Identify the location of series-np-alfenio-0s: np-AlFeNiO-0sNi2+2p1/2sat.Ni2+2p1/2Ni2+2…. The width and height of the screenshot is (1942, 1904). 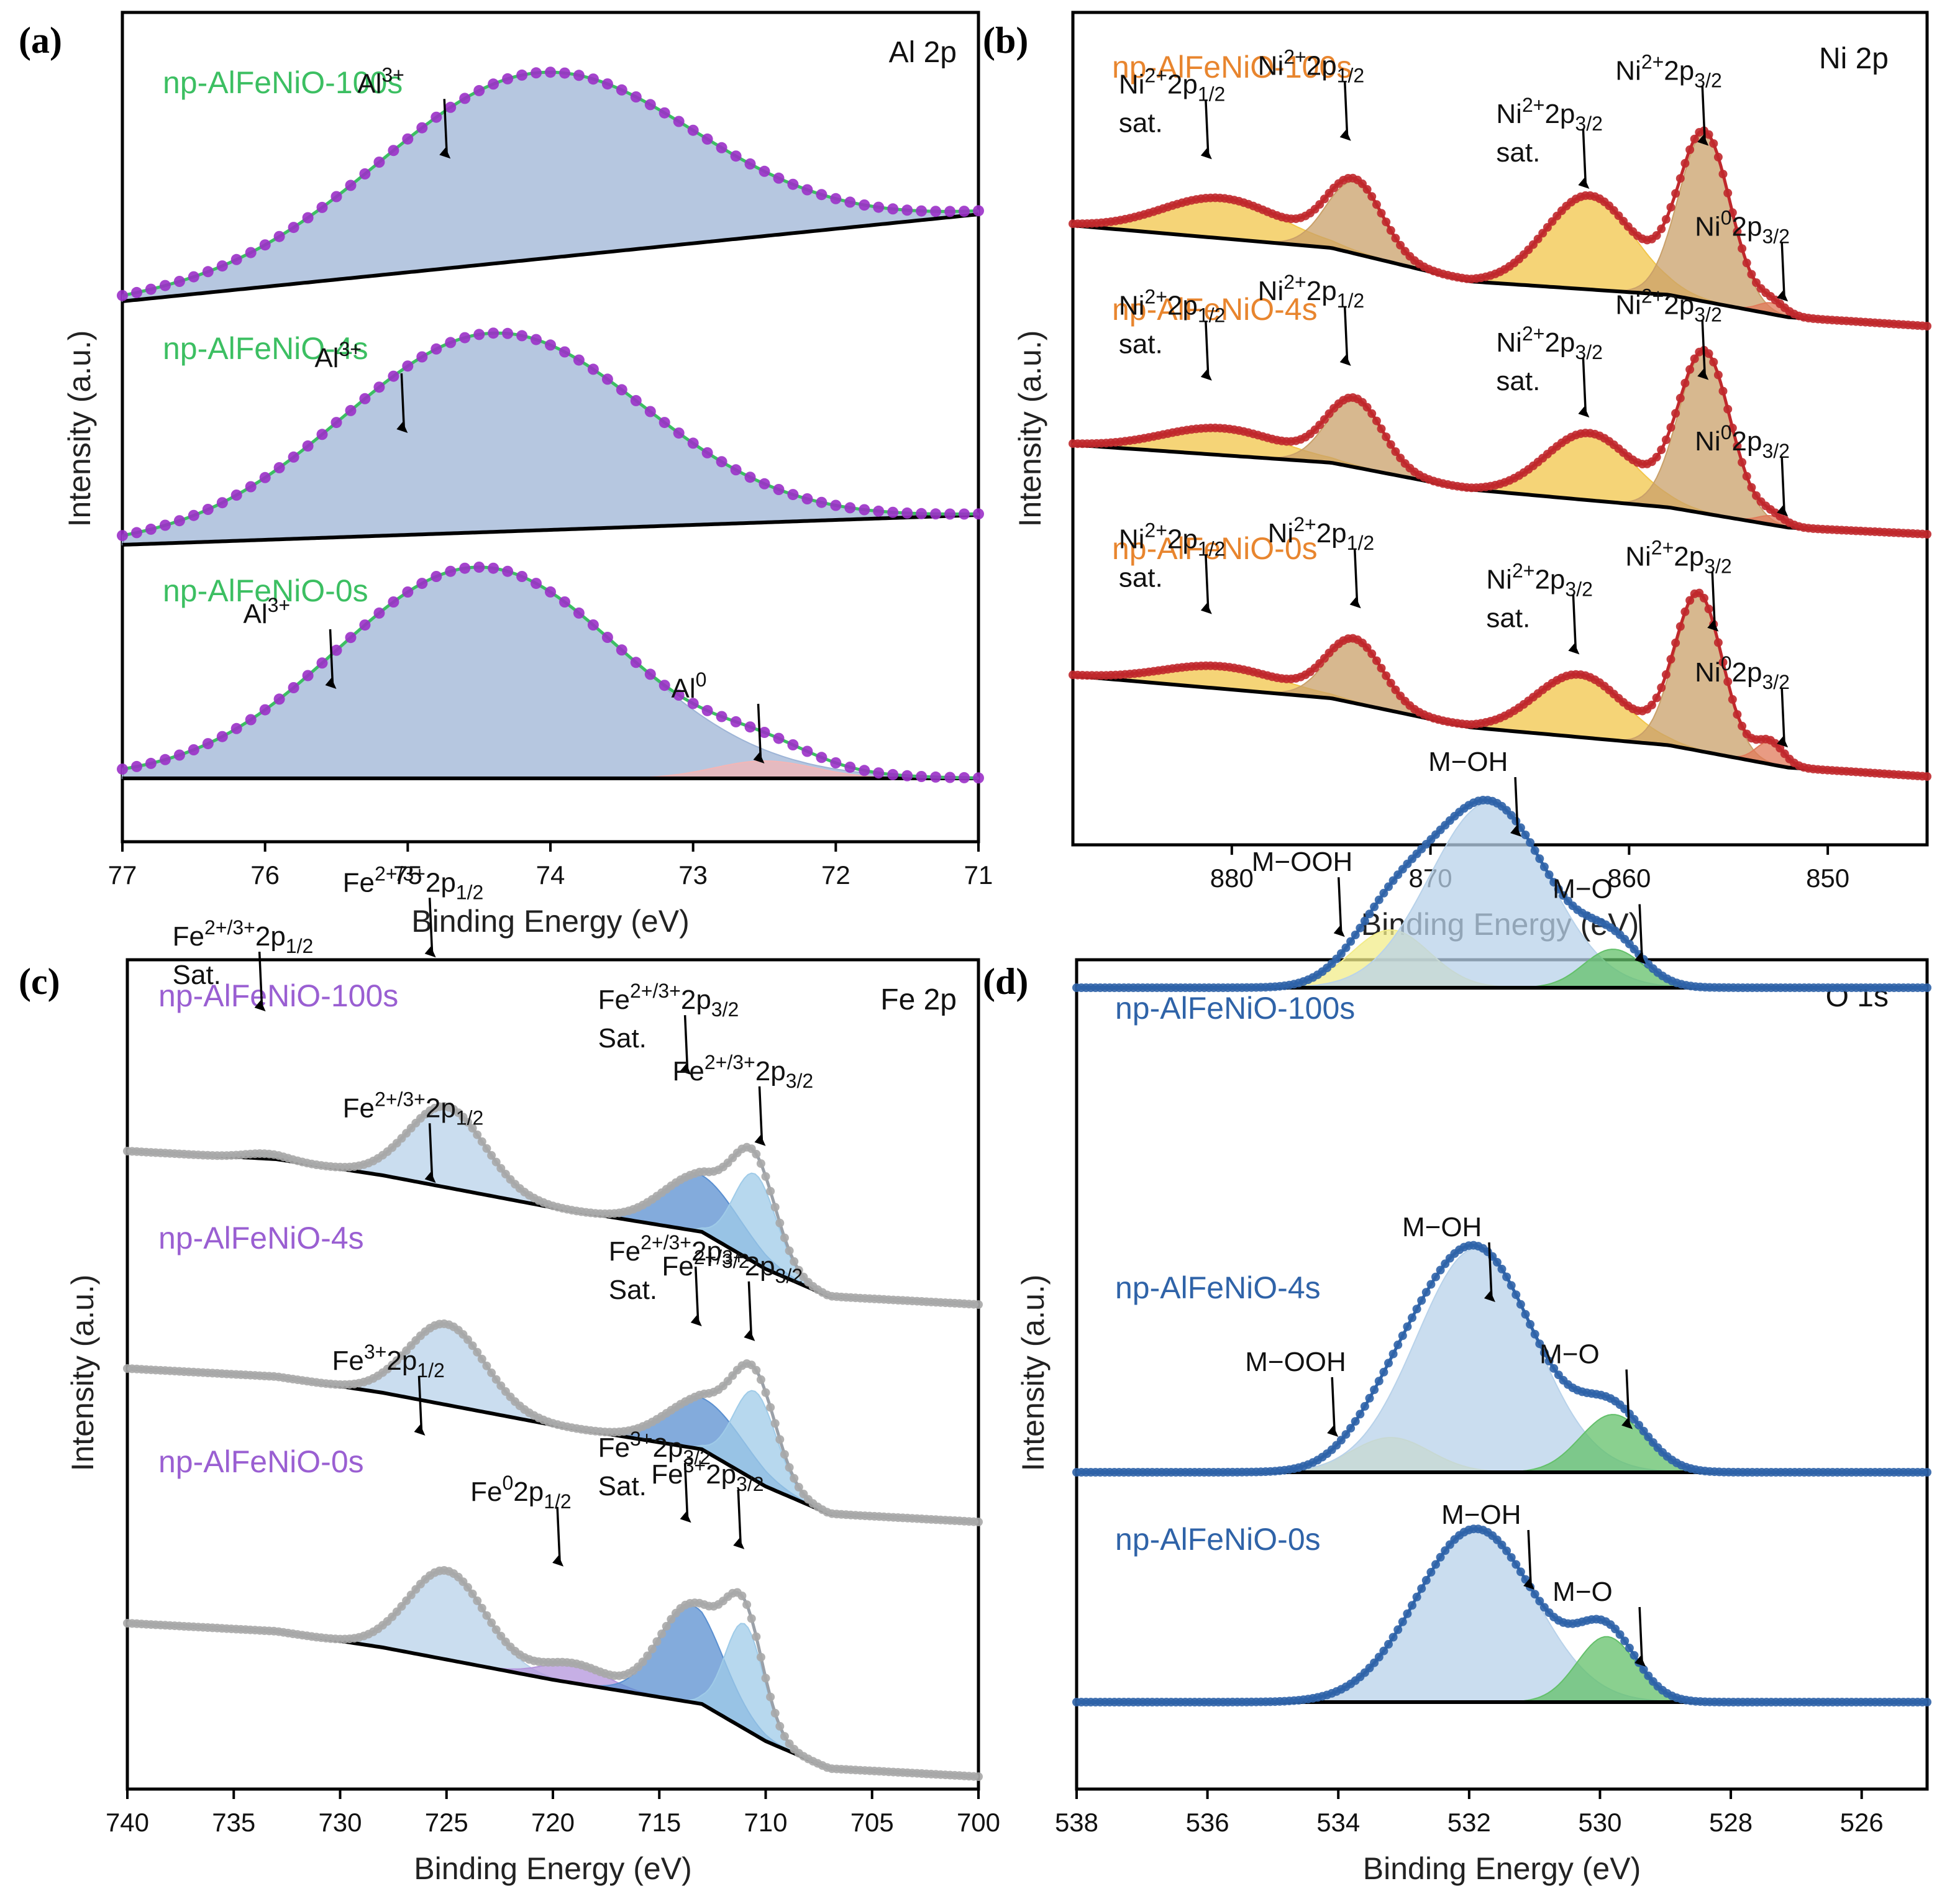
(1500, 647).